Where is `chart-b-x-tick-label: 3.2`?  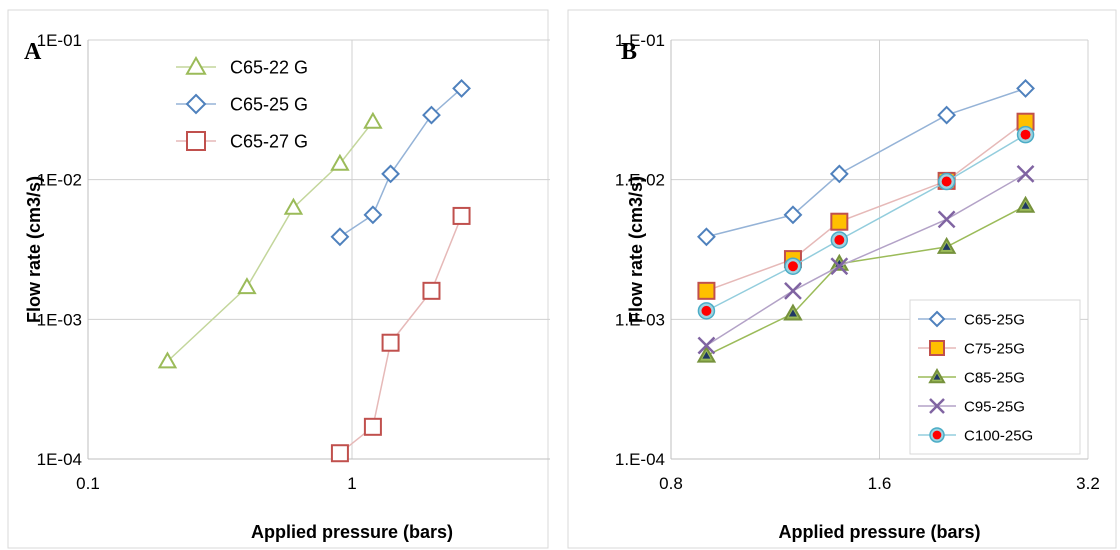 chart-b-x-tick-label: 3.2 is located at coordinates (1088, 483).